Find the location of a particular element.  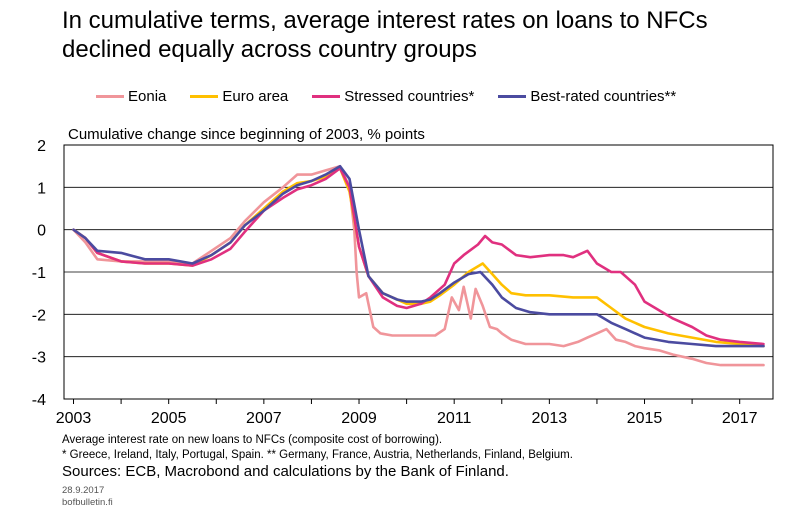

x-tick-label: 2015 is located at coordinates (645, 418).